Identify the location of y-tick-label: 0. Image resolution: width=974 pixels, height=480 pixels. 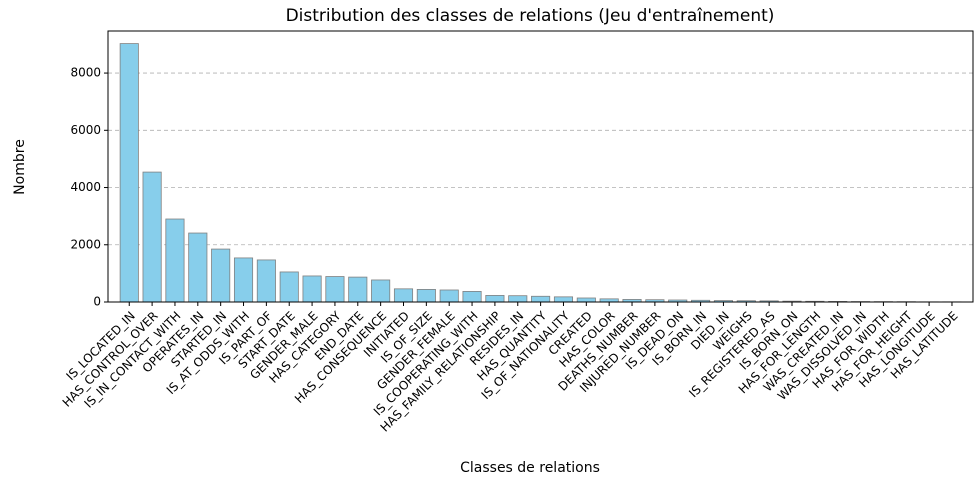
(97, 302).